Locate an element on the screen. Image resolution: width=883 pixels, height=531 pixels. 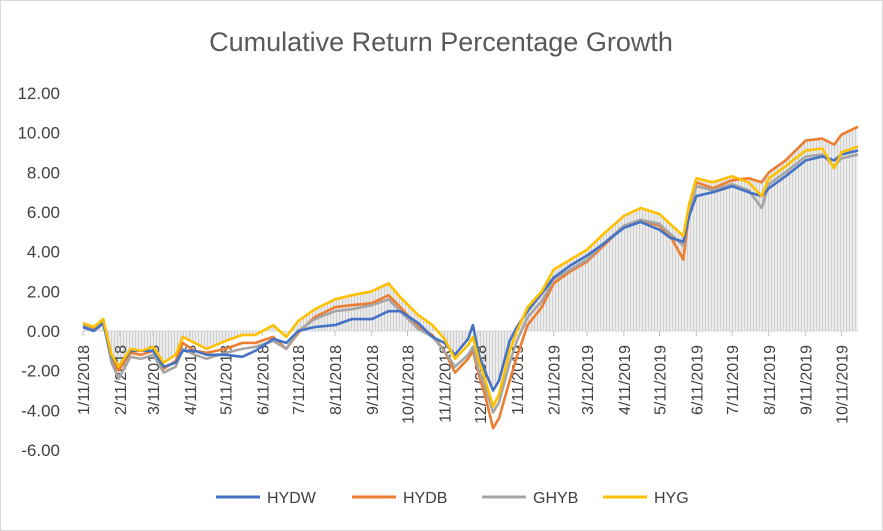
x-tick-label: 5/11/2019 is located at coordinates (660, 380).